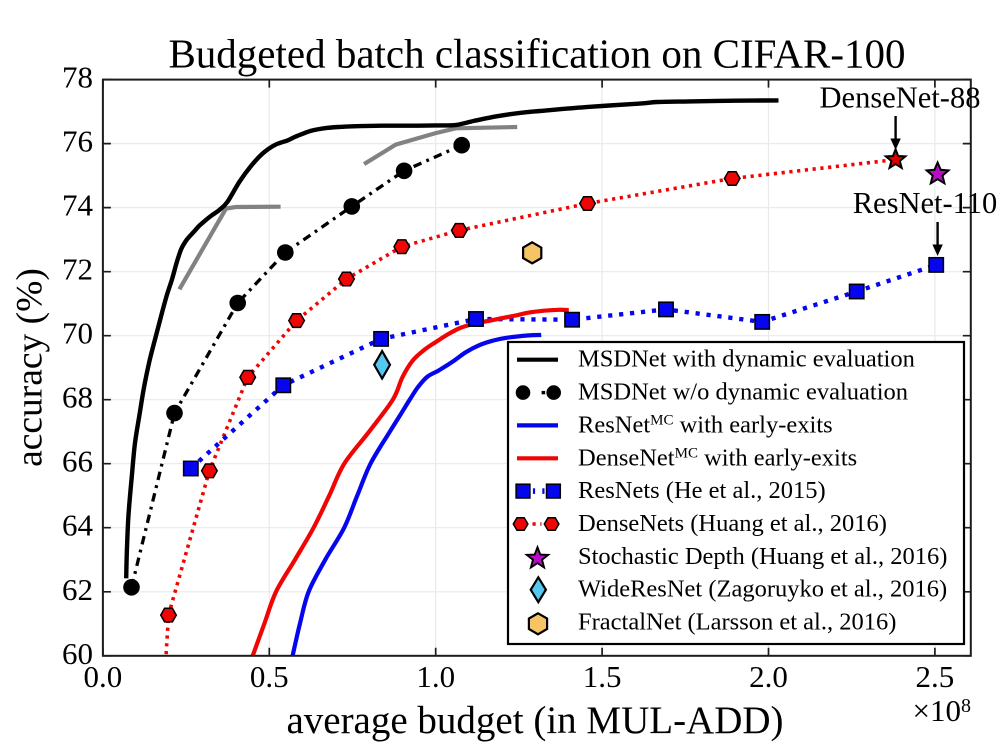 The width and height of the screenshot is (1004, 754). I want to click on svg-text: DenseNets (Huang et al., 2016), so click(732, 523).